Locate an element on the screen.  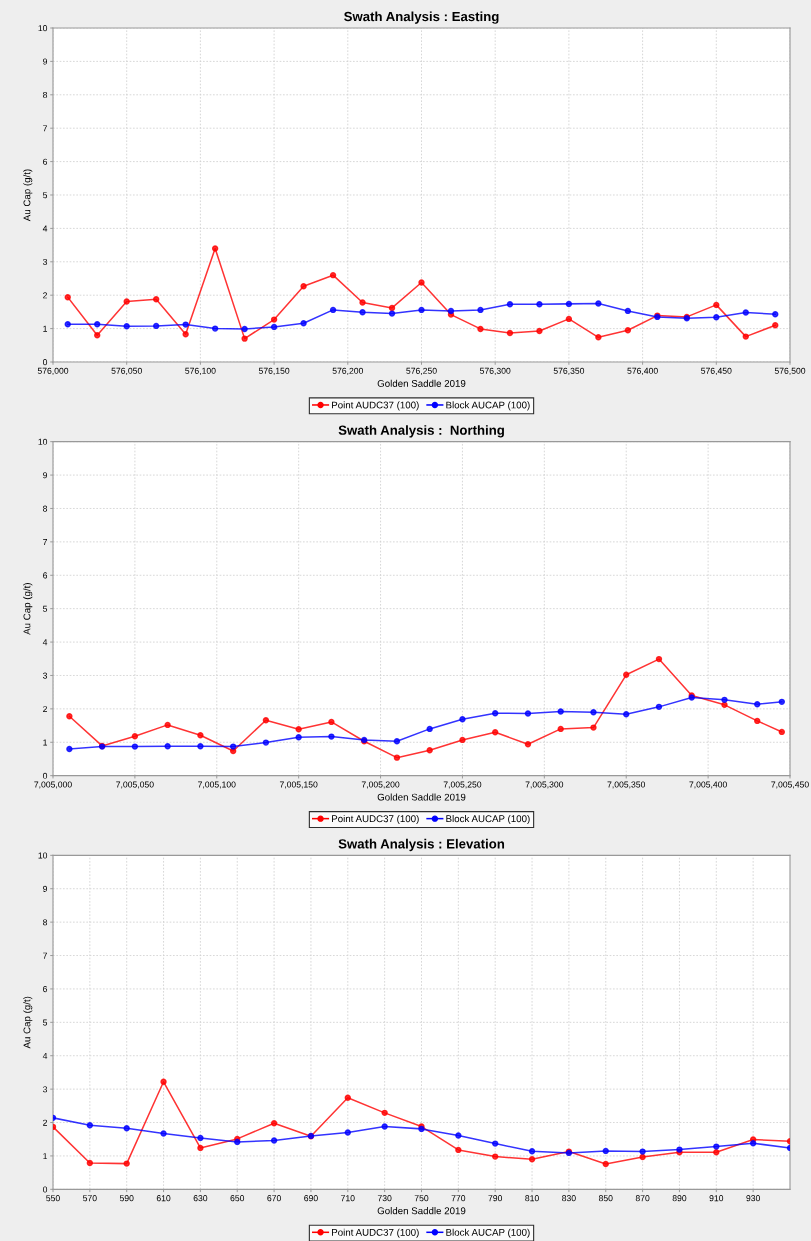
x-tick-label: 576,350 is located at coordinates (569, 371).